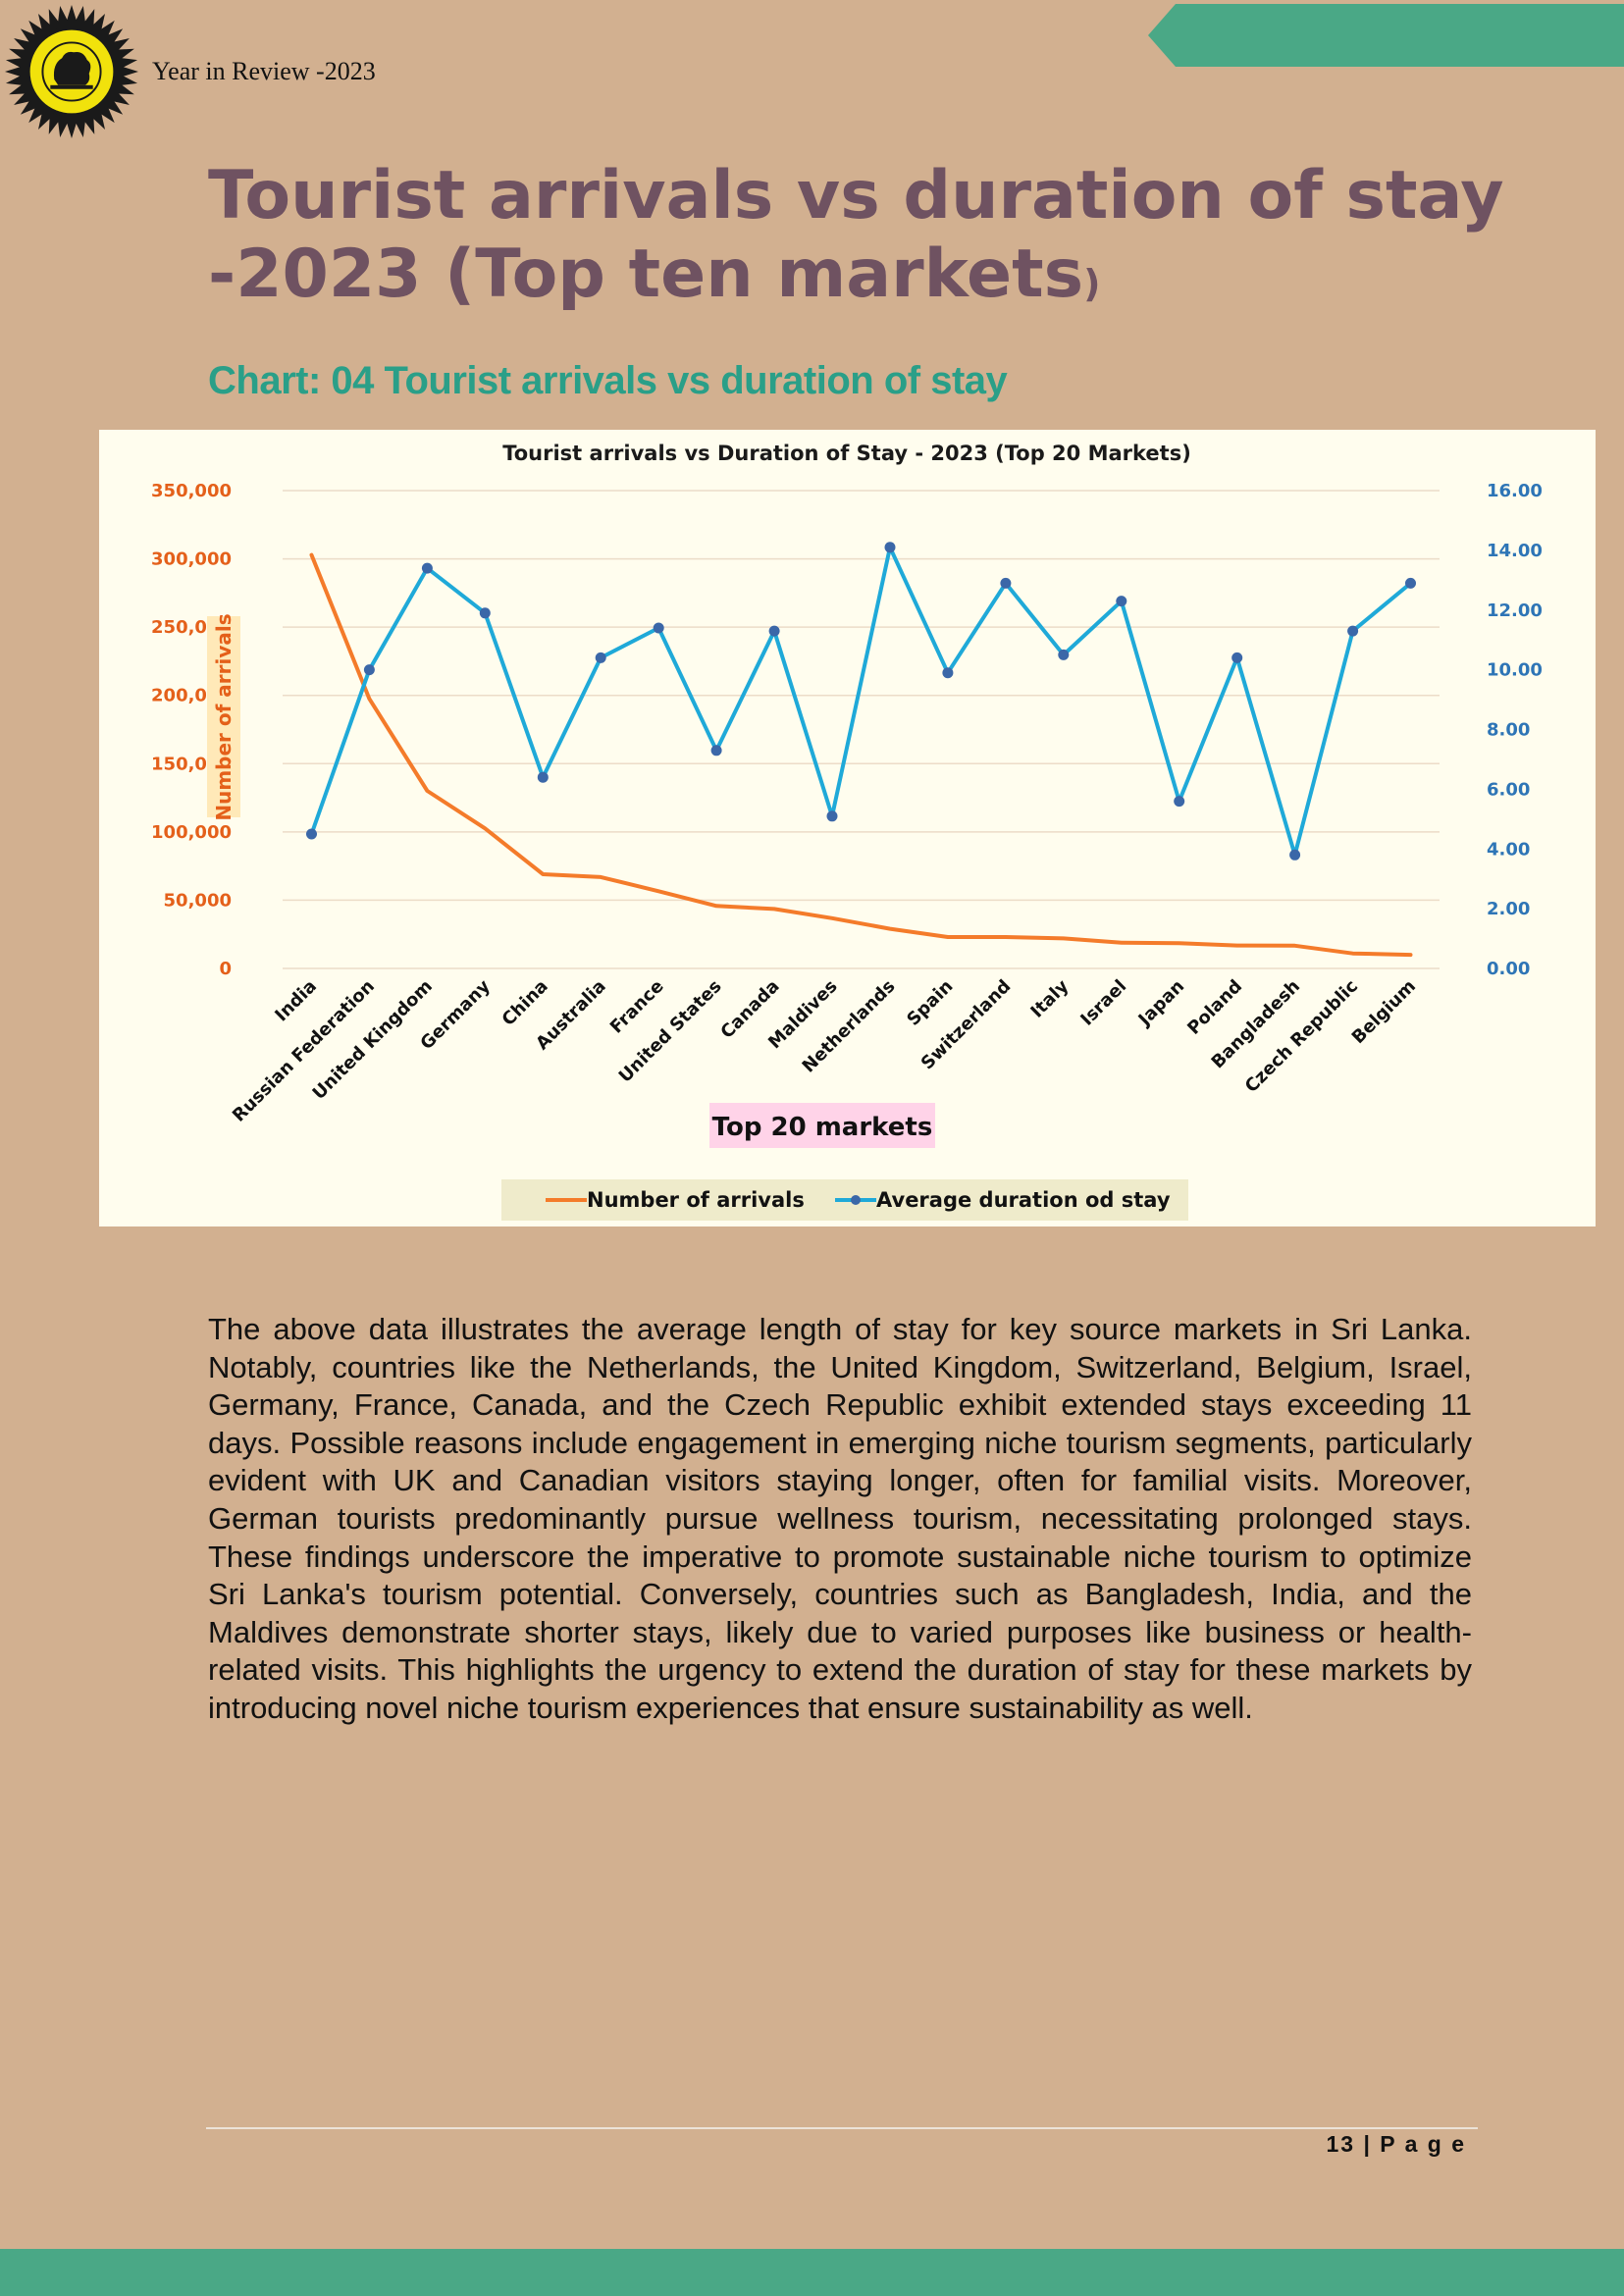  Describe the element at coordinates (1023, 1200) in the screenshot. I see `legend-label-average-duration: Average duration od stay` at that location.